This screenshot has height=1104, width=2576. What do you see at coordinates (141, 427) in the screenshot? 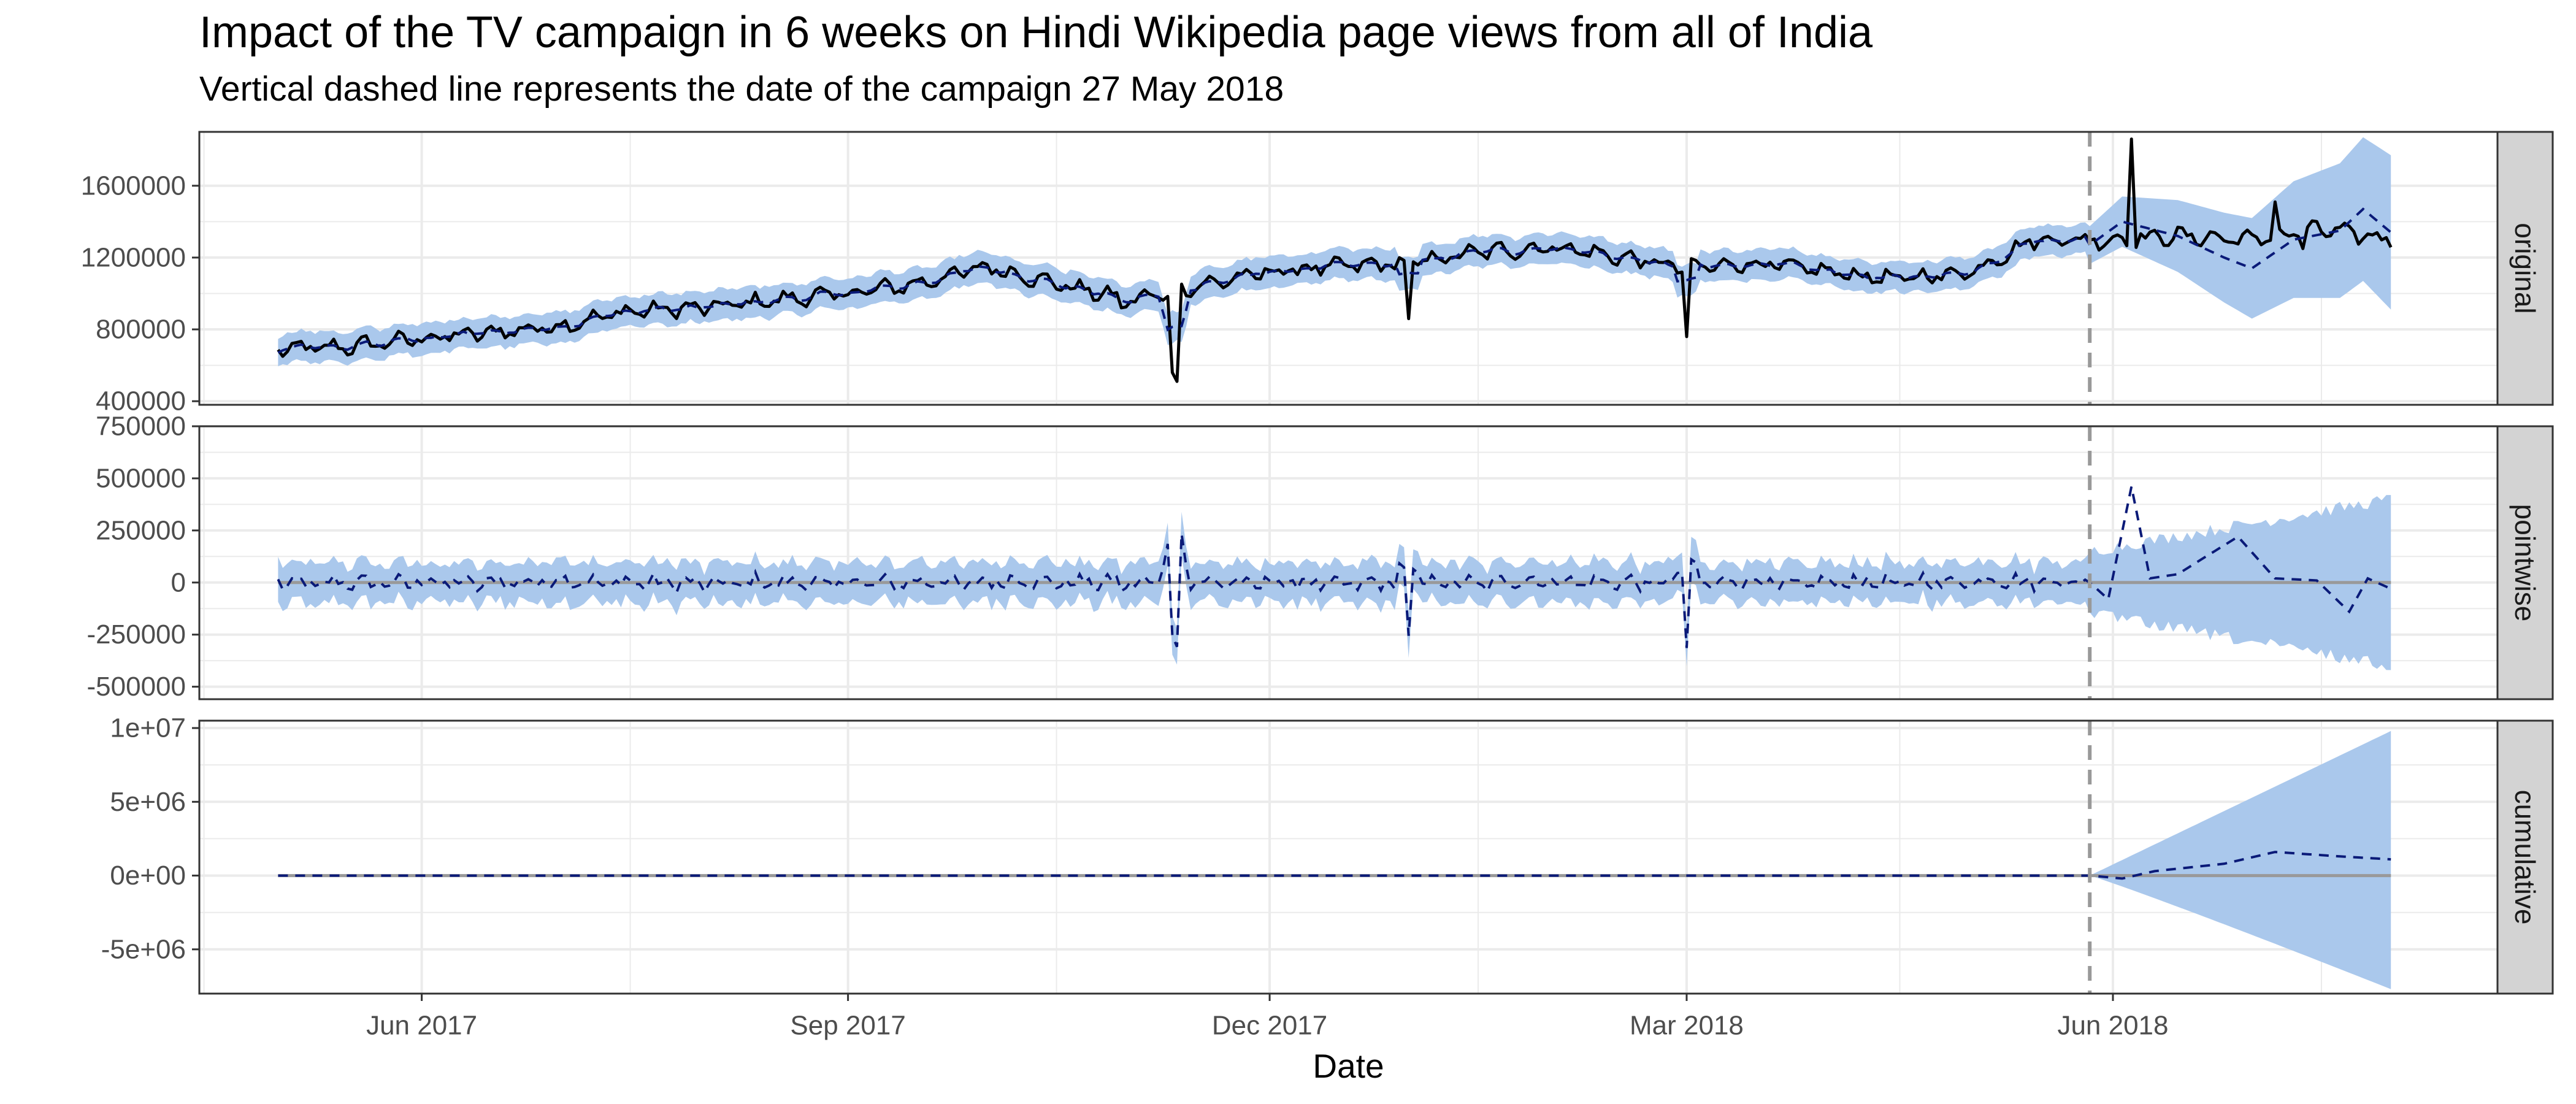
I see `y-tick-label: 750000` at bounding box center [141, 427].